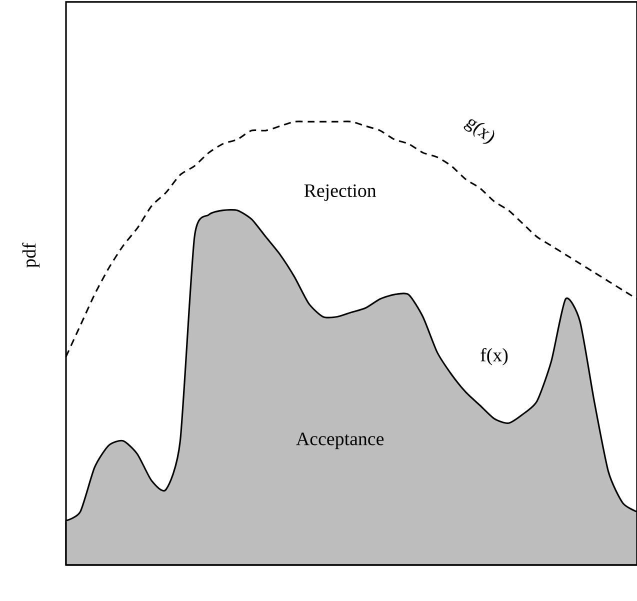 The image size is (637, 601). Describe the element at coordinates (340, 441) in the screenshot. I see `annotation: Acceptance` at that location.